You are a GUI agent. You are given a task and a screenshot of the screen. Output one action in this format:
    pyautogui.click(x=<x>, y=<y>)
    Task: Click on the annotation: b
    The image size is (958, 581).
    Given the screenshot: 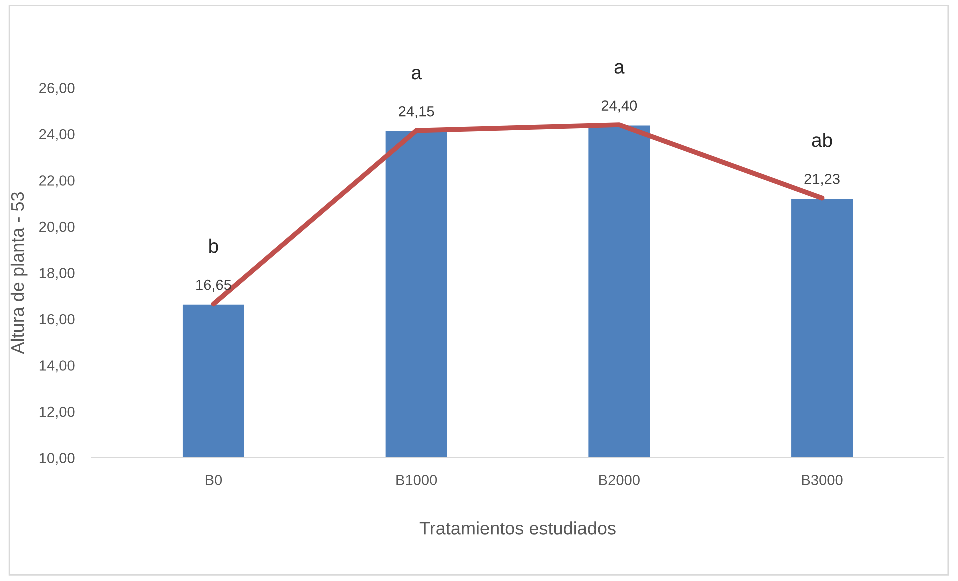 What is the action you would take?
    pyautogui.click(x=214, y=246)
    